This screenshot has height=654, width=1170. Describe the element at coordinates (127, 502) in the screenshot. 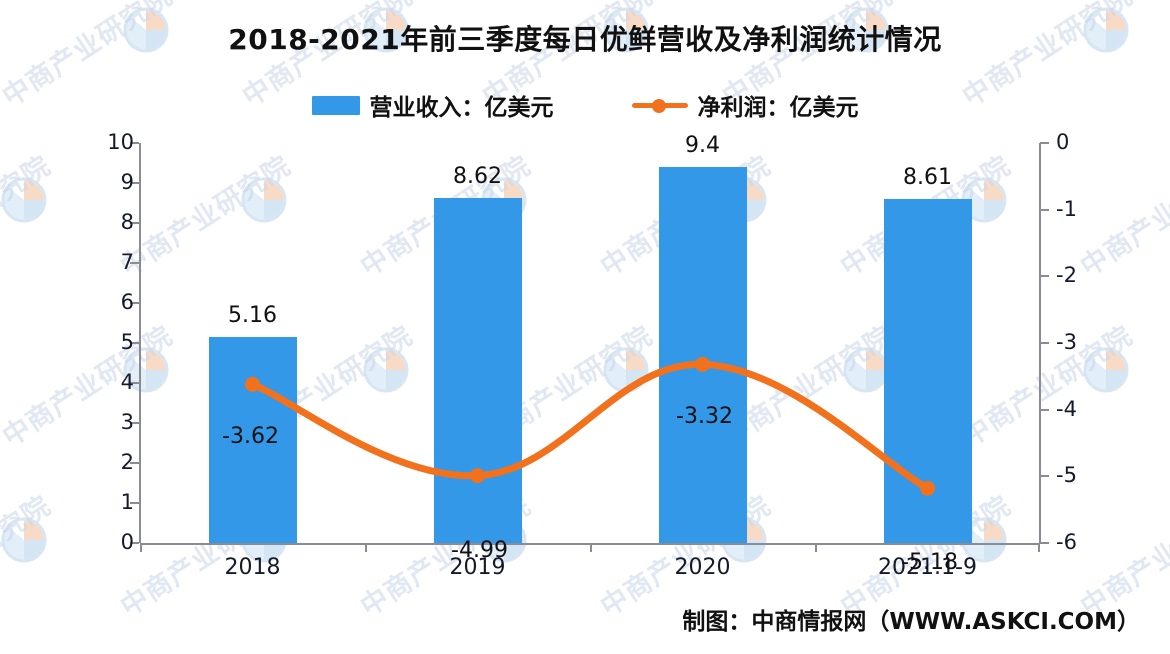

I see `y-label-left: 1` at that location.